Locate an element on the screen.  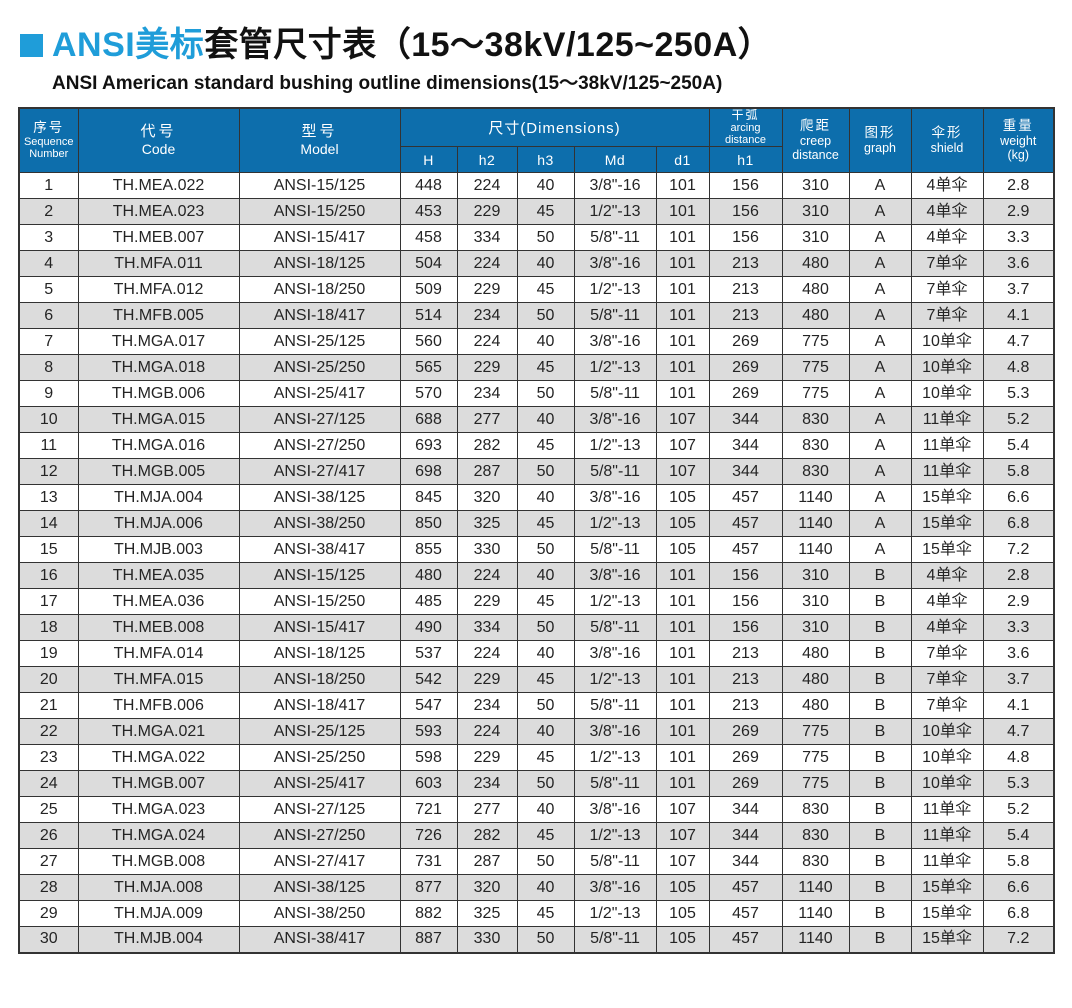
cell-seq: 2 is located at coordinates (48, 212).